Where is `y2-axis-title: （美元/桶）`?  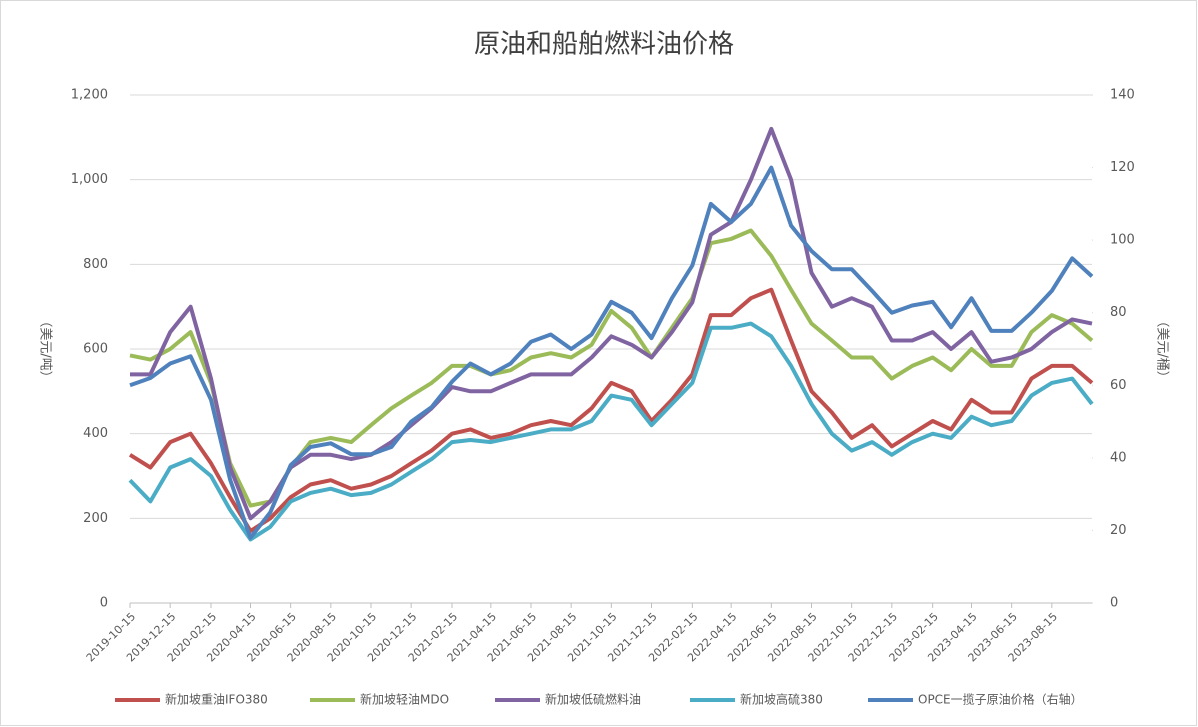 y2-axis-title: （美元/桶） is located at coordinates (1162, 348).